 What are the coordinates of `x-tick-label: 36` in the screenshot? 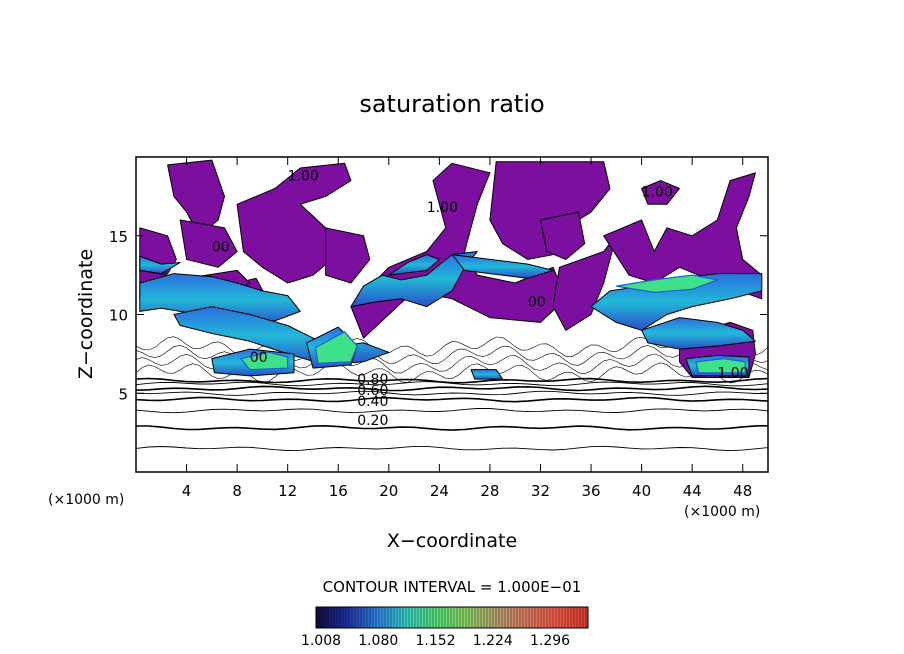 It's located at (590, 491).